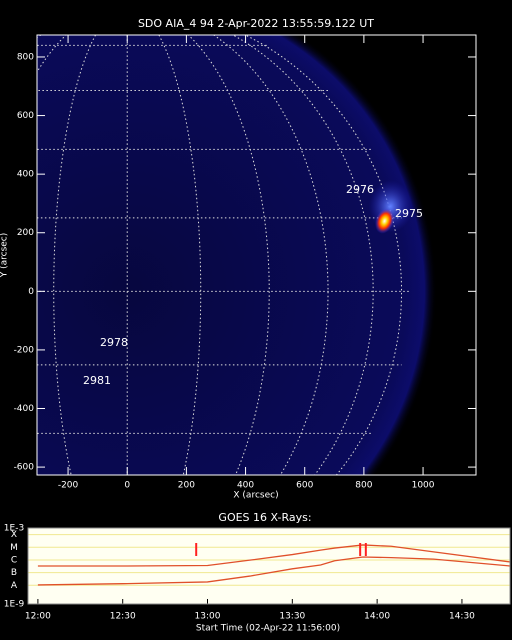 This screenshot has height=640, width=512. Describe the element at coordinates (14, 548) in the screenshot. I see `y-tick-label: M` at that location.